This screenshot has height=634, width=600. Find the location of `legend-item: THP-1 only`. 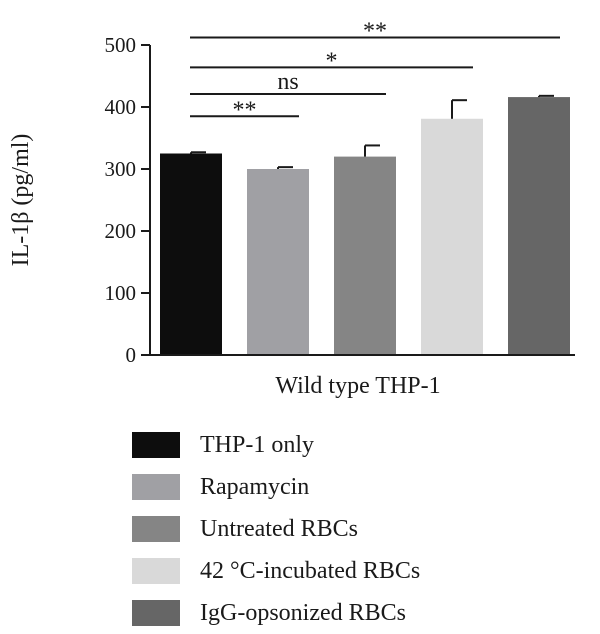

legend-item: THP-1 only is located at coordinates (276, 445).